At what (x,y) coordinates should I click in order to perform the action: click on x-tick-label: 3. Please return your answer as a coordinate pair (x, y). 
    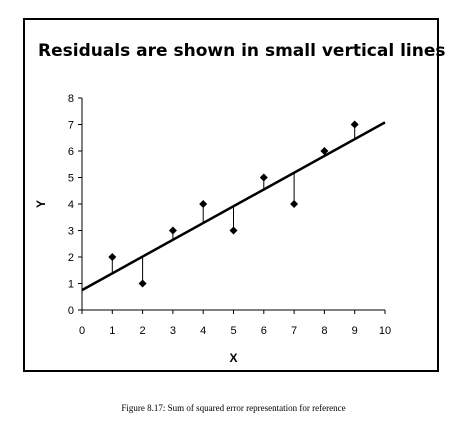
    Looking at the image, I should click on (173, 331).